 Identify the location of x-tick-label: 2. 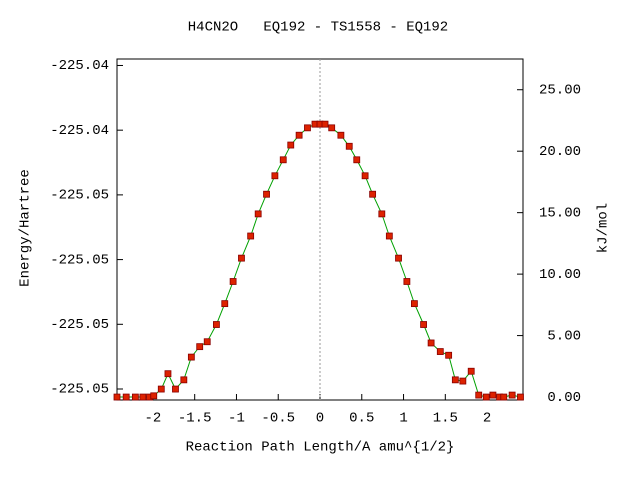
(487, 419).